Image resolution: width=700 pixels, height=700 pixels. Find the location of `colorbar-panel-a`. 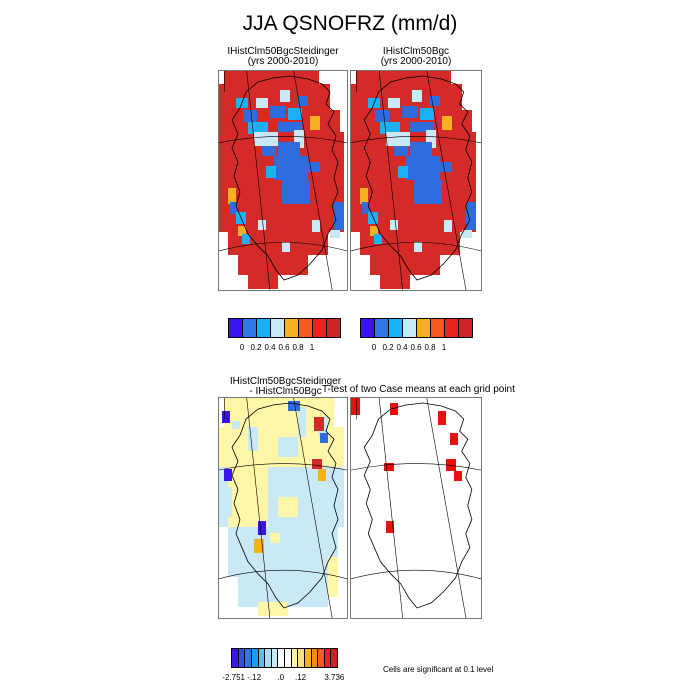

colorbar-panel-a is located at coordinates (284, 328).